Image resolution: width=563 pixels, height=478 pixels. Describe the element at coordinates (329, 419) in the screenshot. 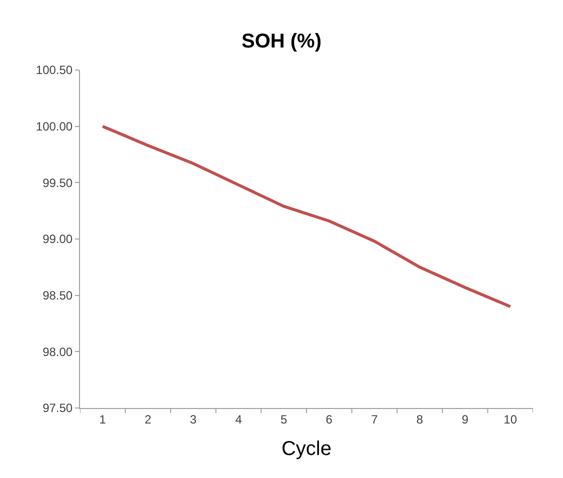

I see `x-tick-label: 6` at that location.